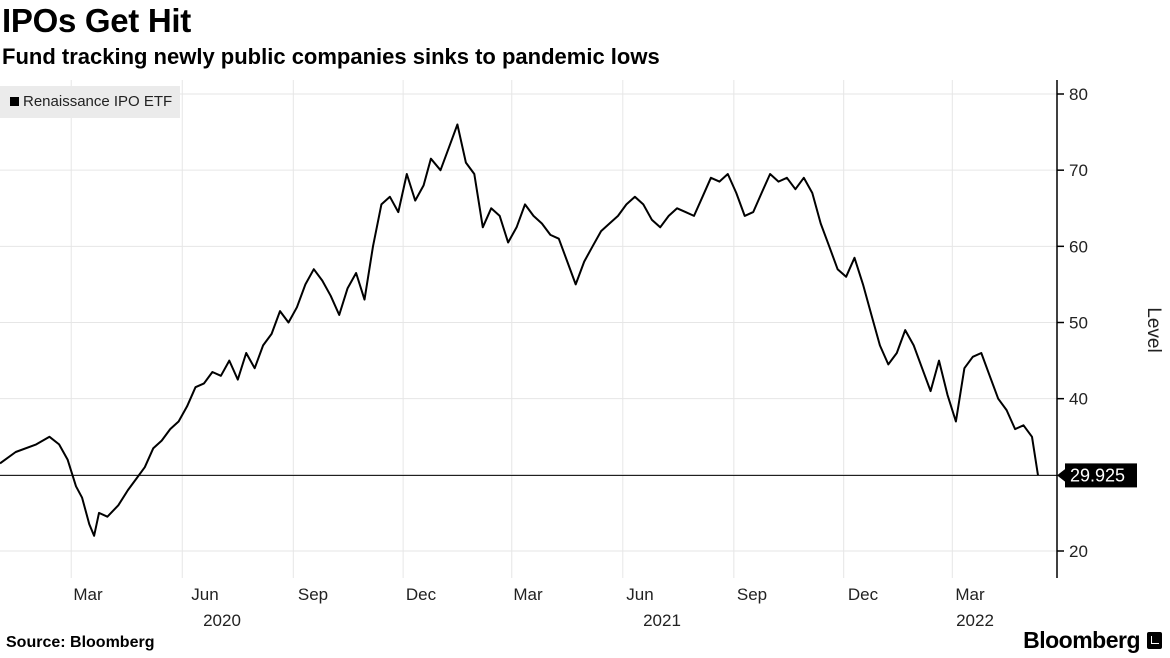 The image size is (1170, 658). I want to click on y-tick-label: 80, so click(1078, 94).